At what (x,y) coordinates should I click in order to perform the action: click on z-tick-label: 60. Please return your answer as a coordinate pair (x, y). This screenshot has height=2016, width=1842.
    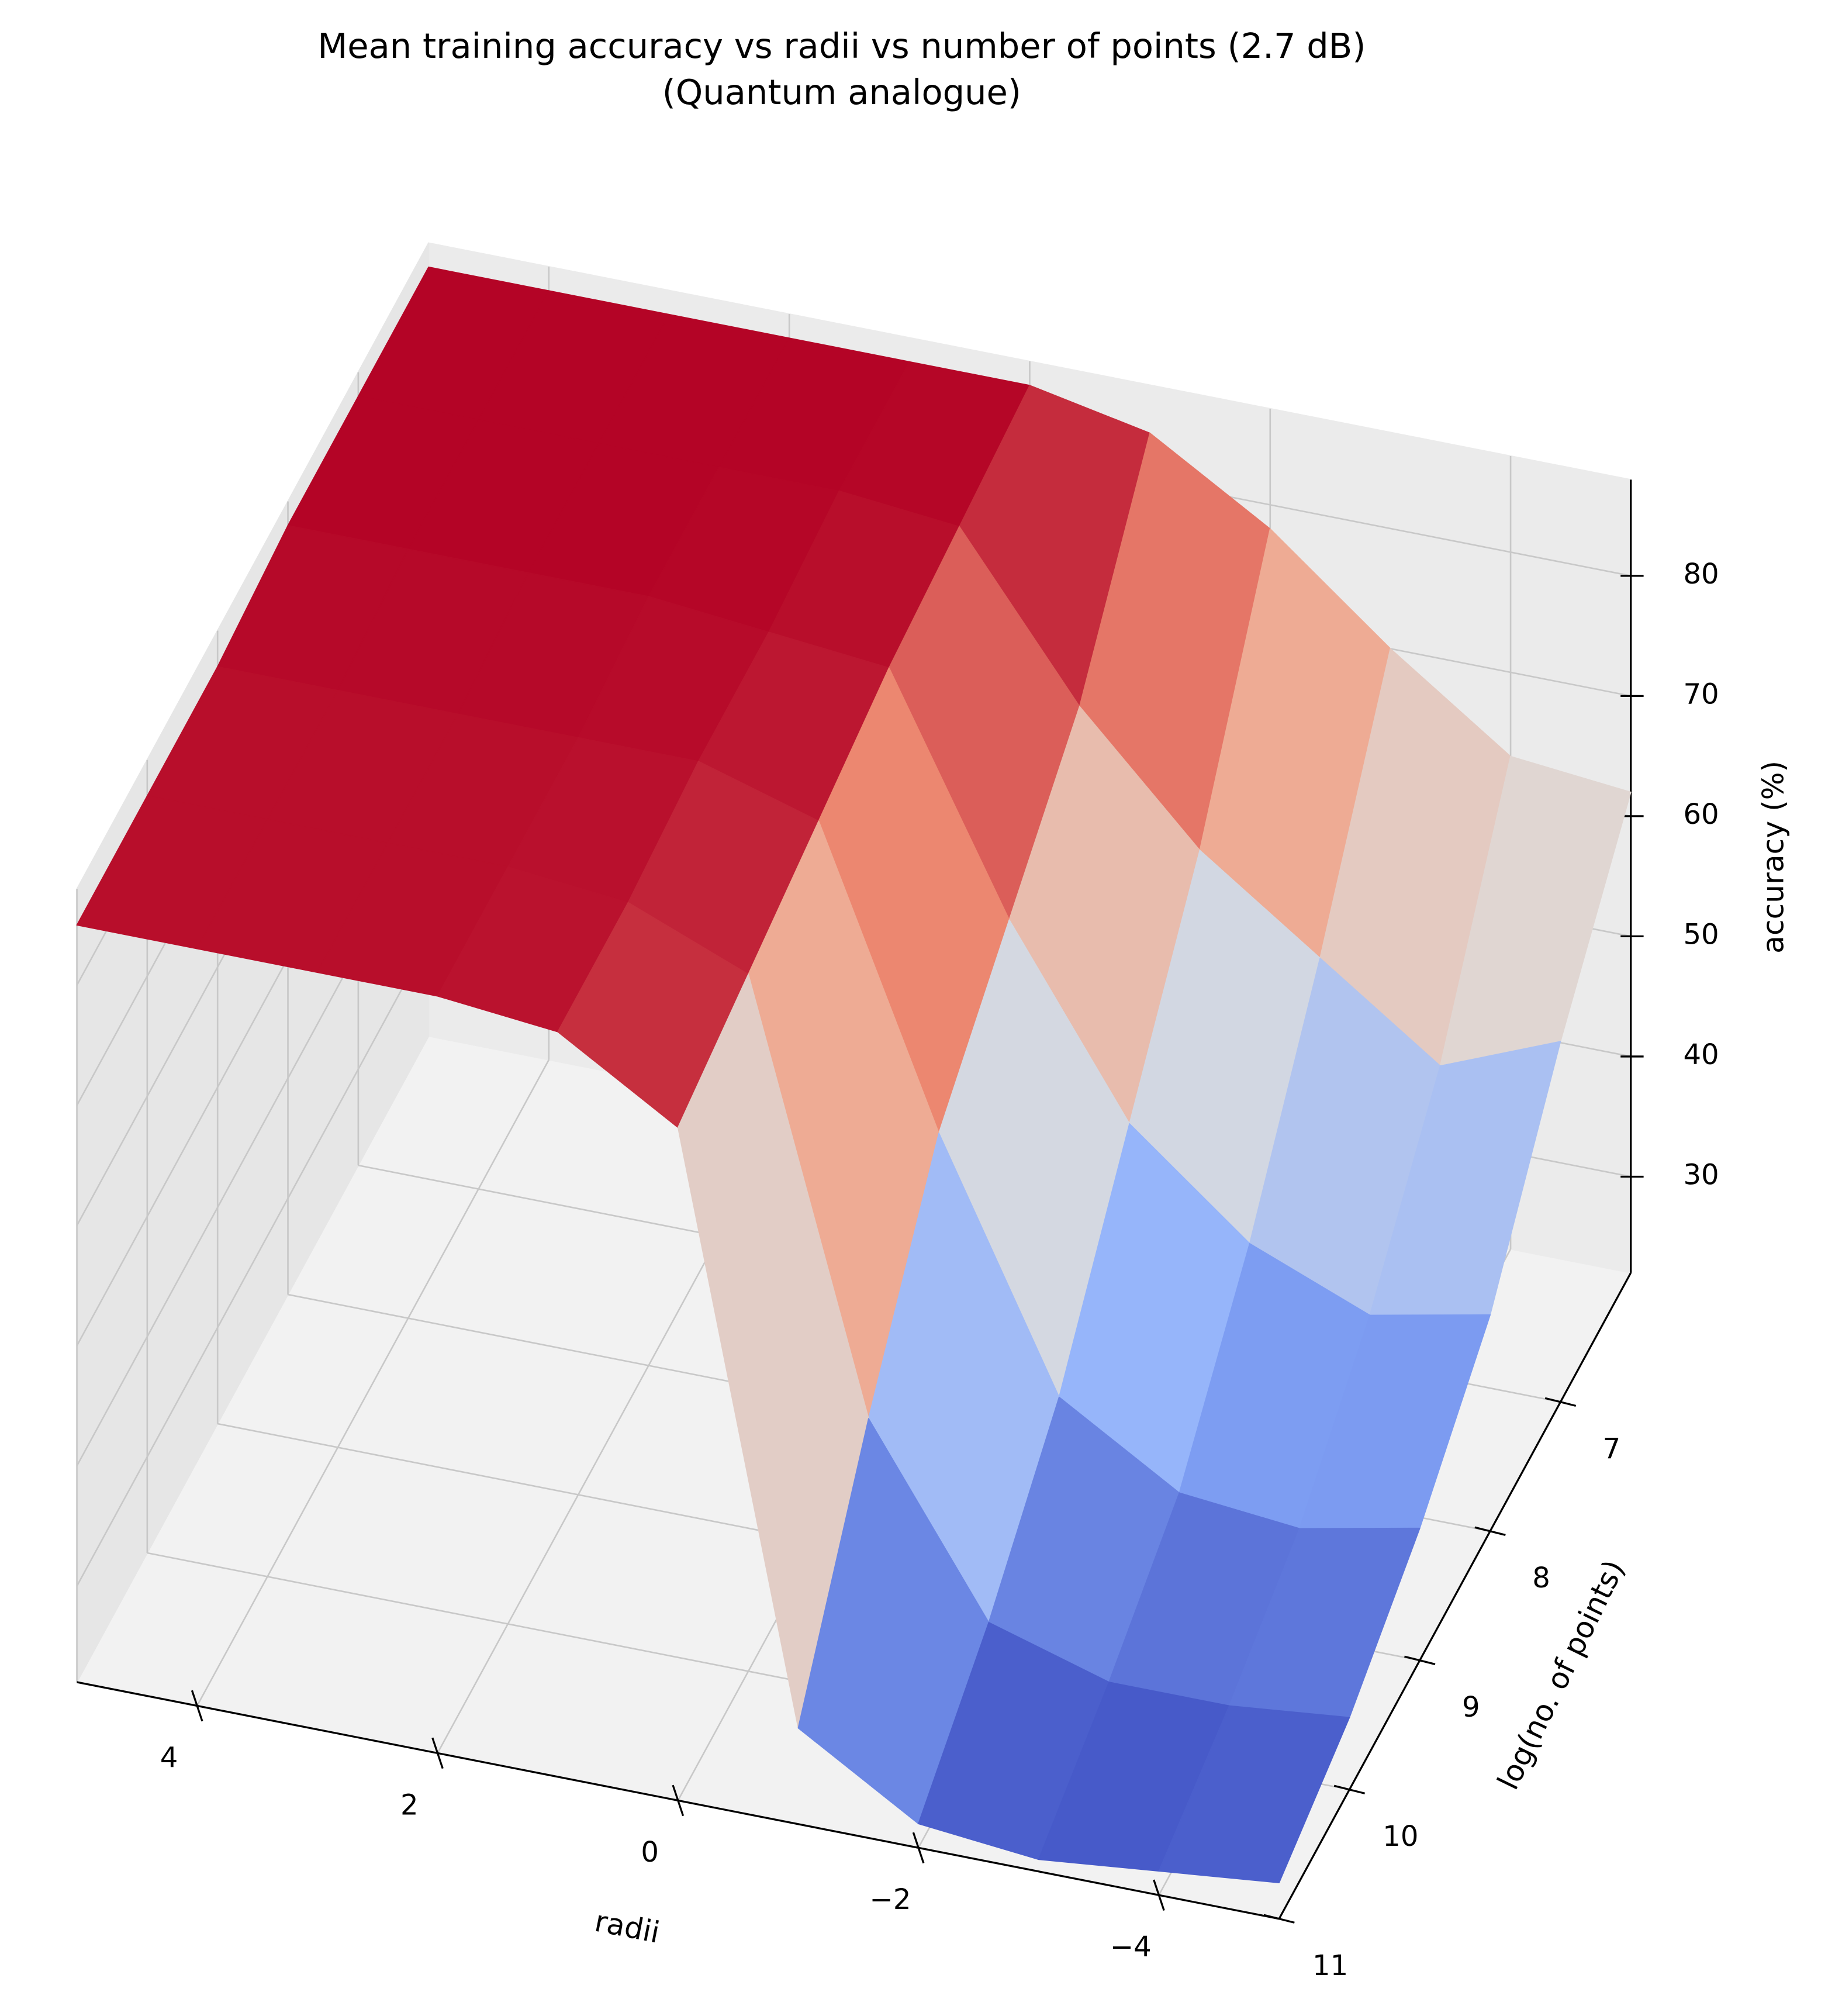
    Looking at the image, I should click on (1701, 814).